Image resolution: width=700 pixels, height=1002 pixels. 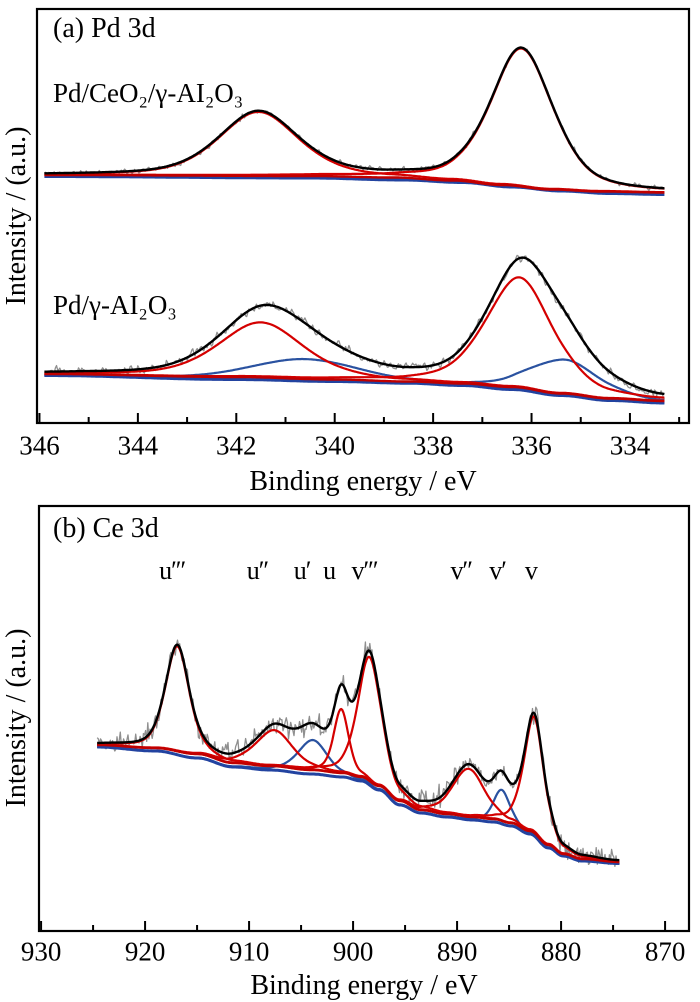 What do you see at coordinates (145, 951) in the screenshot?
I see `x-tick-label: 920` at bounding box center [145, 951].